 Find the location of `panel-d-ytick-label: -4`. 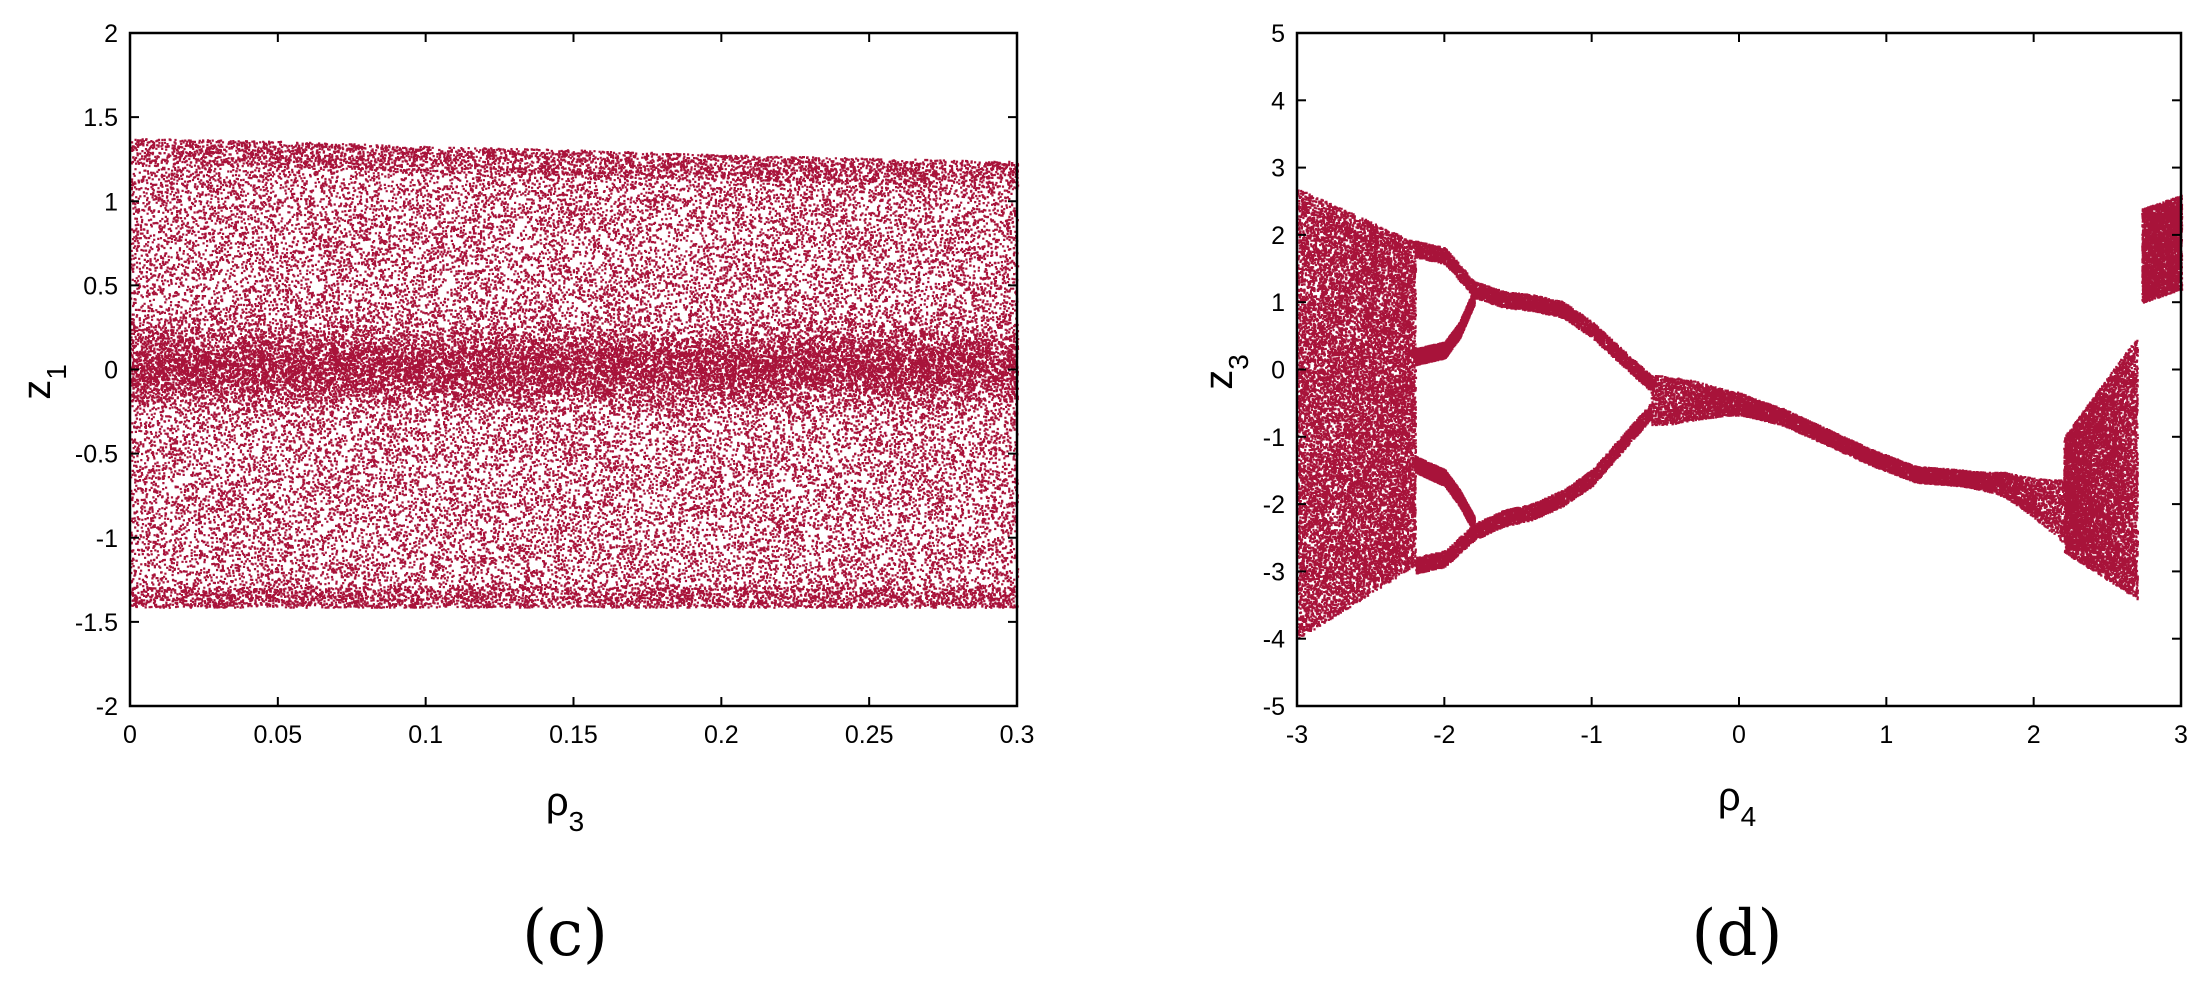

panel-d-ytick-label: -4 is located at coordinates (1274, 640).